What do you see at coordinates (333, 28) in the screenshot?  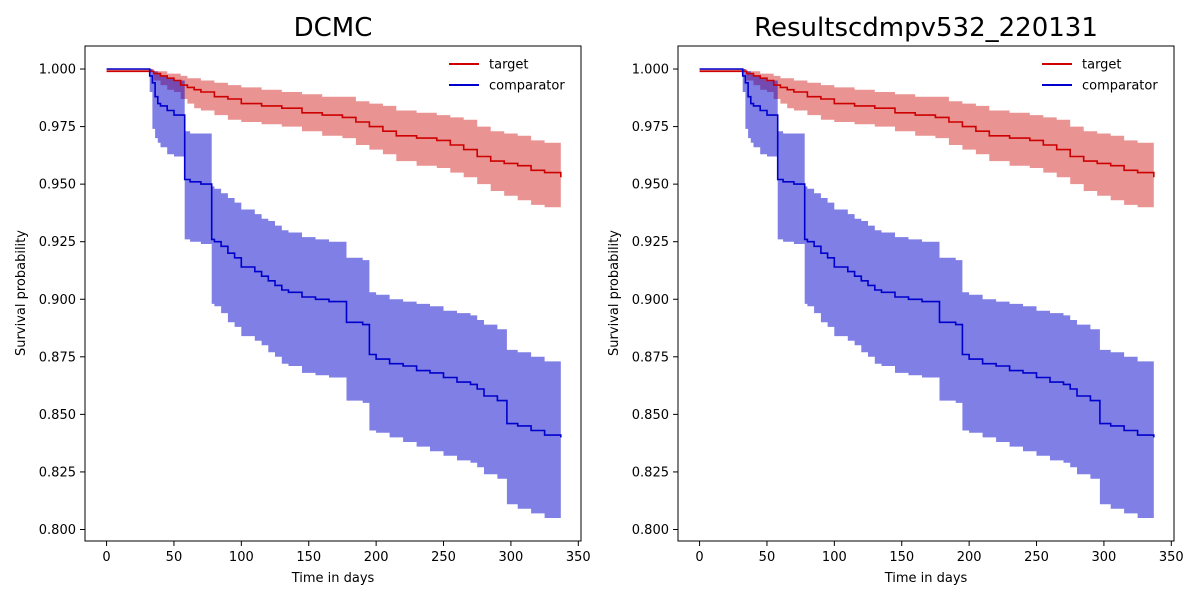 I see `chart-title: DCMC` at bounding box center [333, 28].